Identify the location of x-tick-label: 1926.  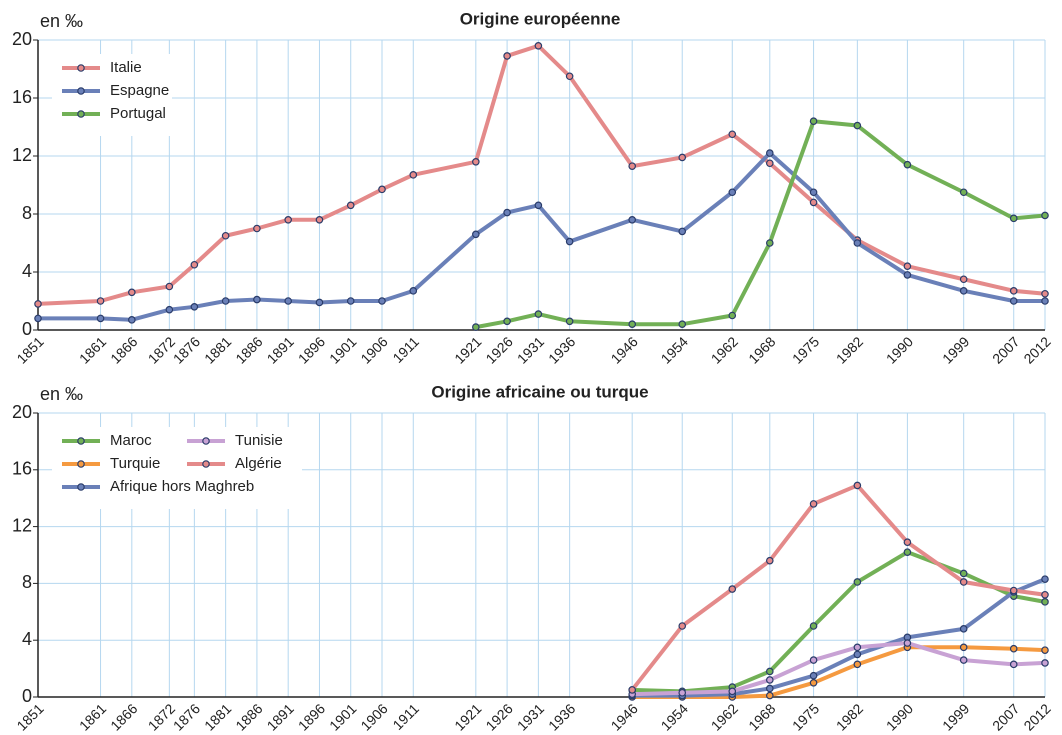
(498, 349).